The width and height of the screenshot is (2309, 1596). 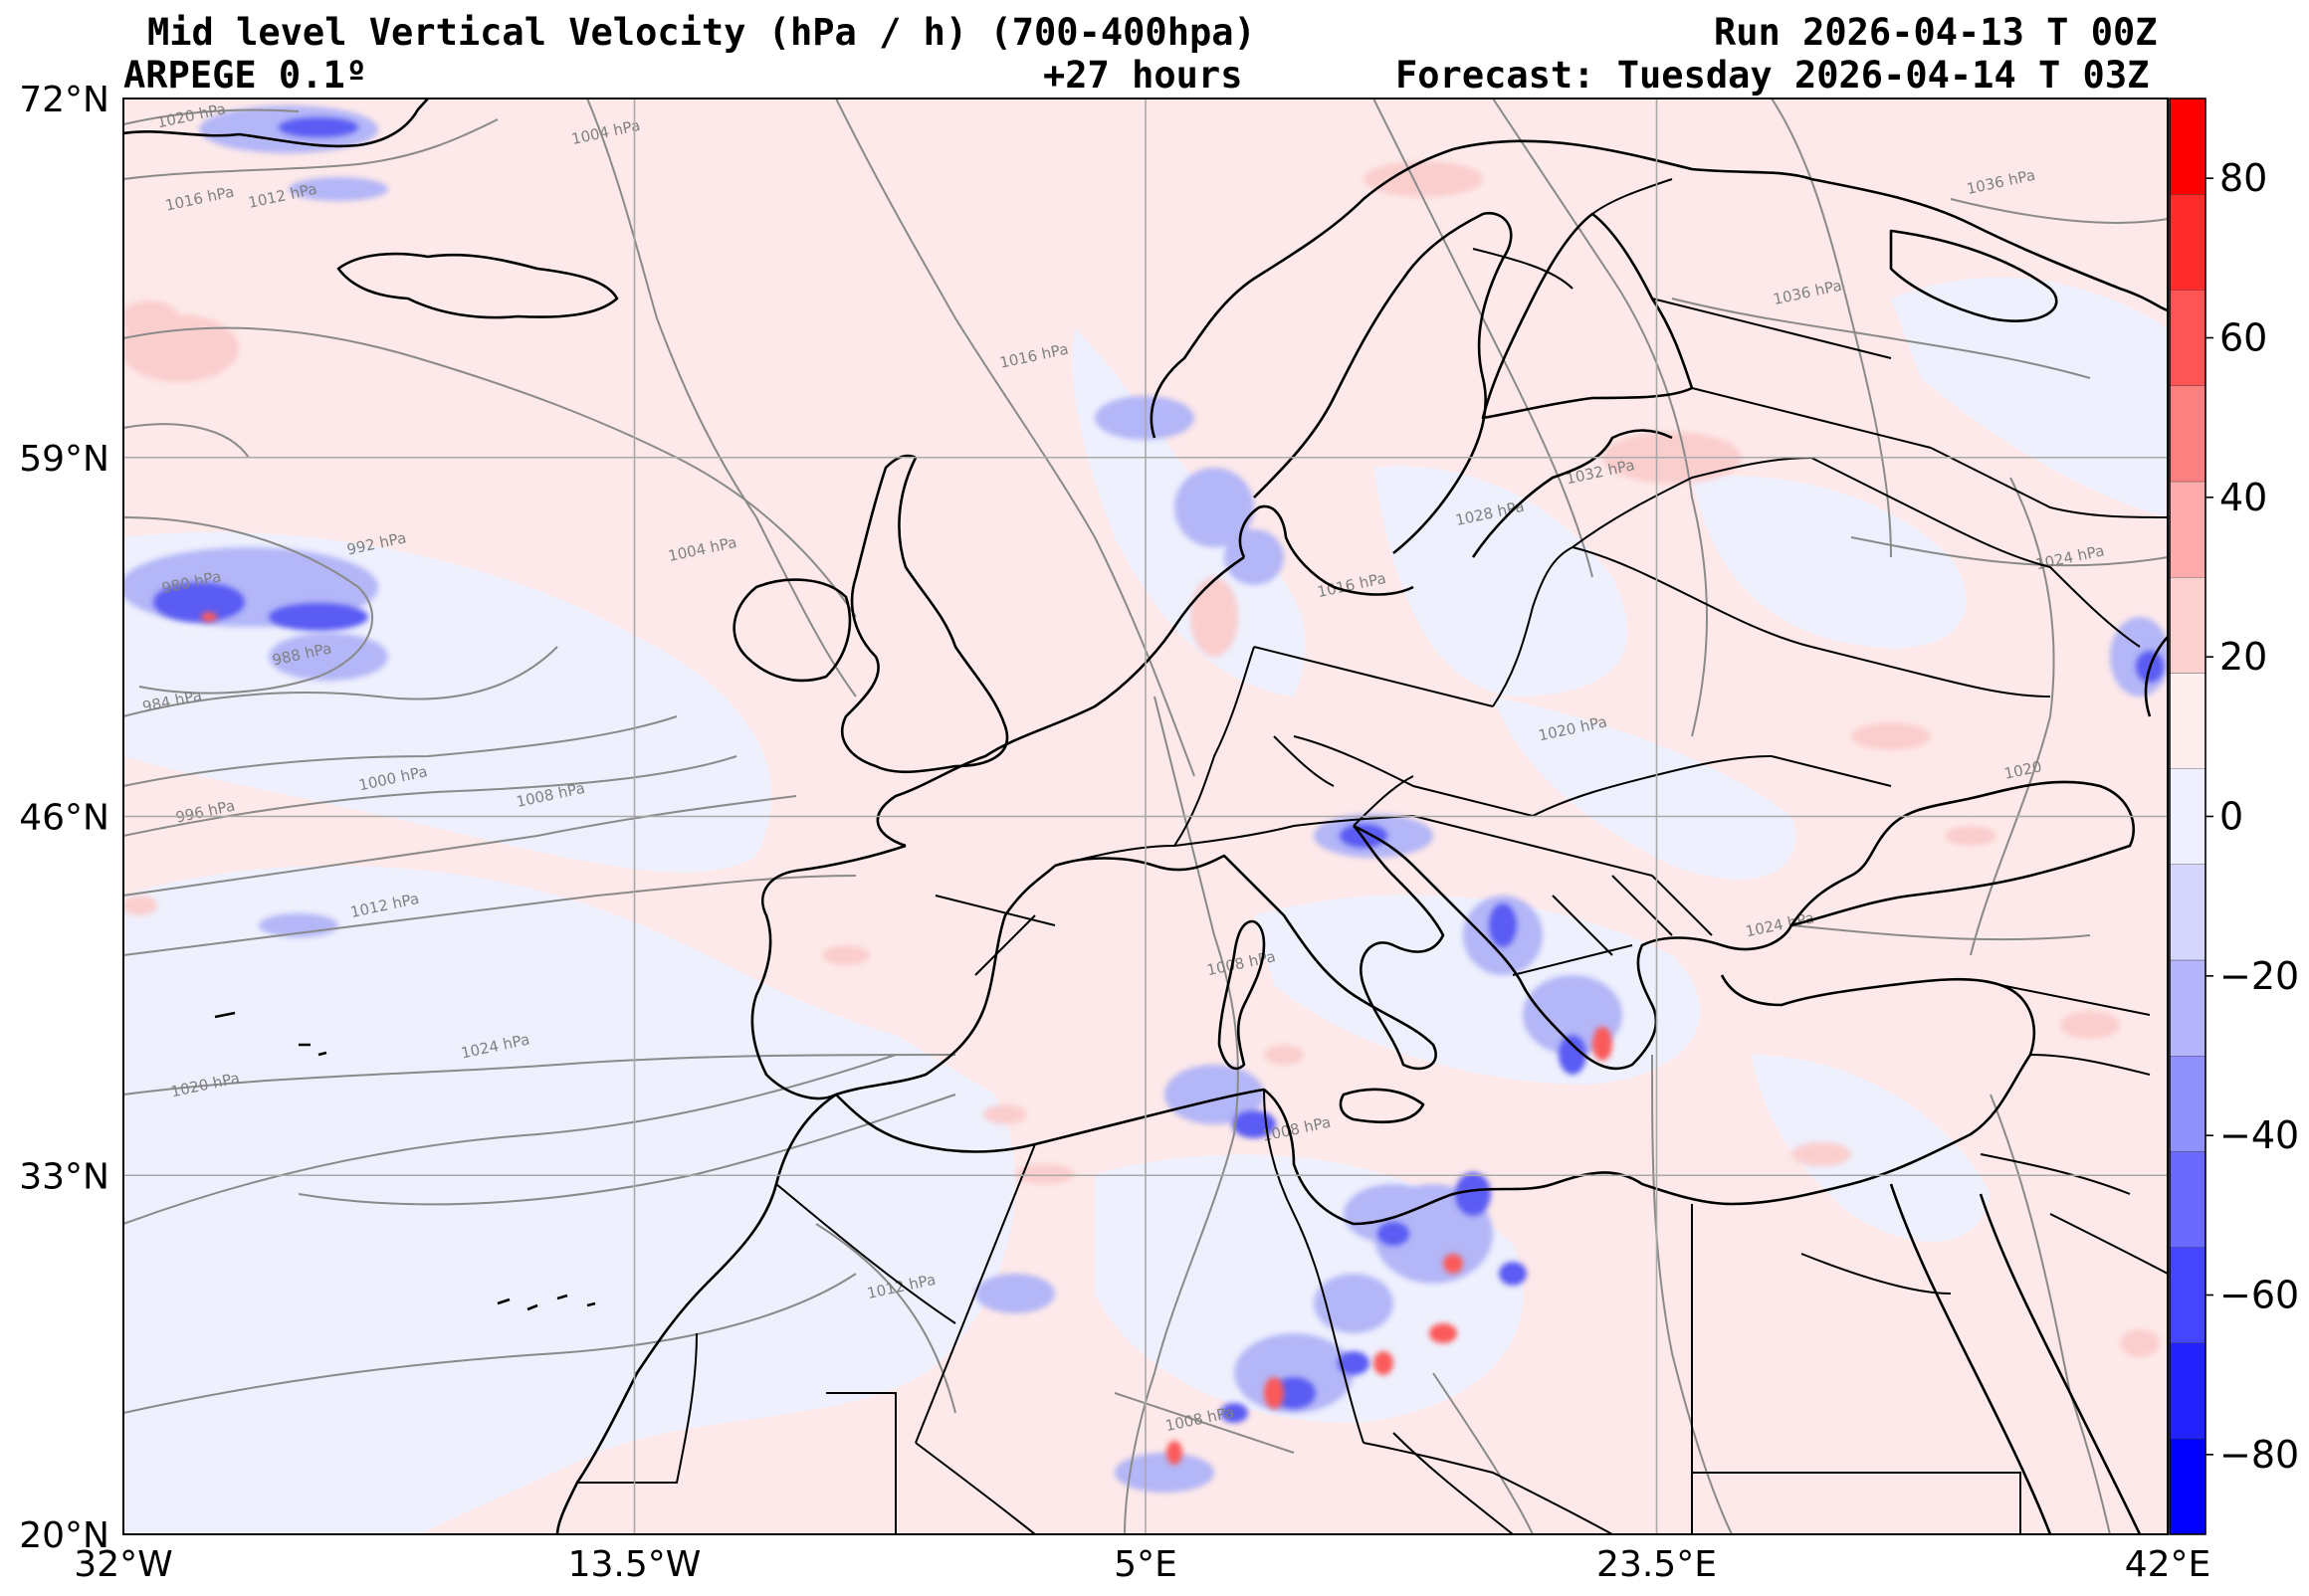 What do you see at coordinates (635, 1565) in the screenshot?
I see `lon-tick-label: 13.5°W` at bounding box center [635, 1565].